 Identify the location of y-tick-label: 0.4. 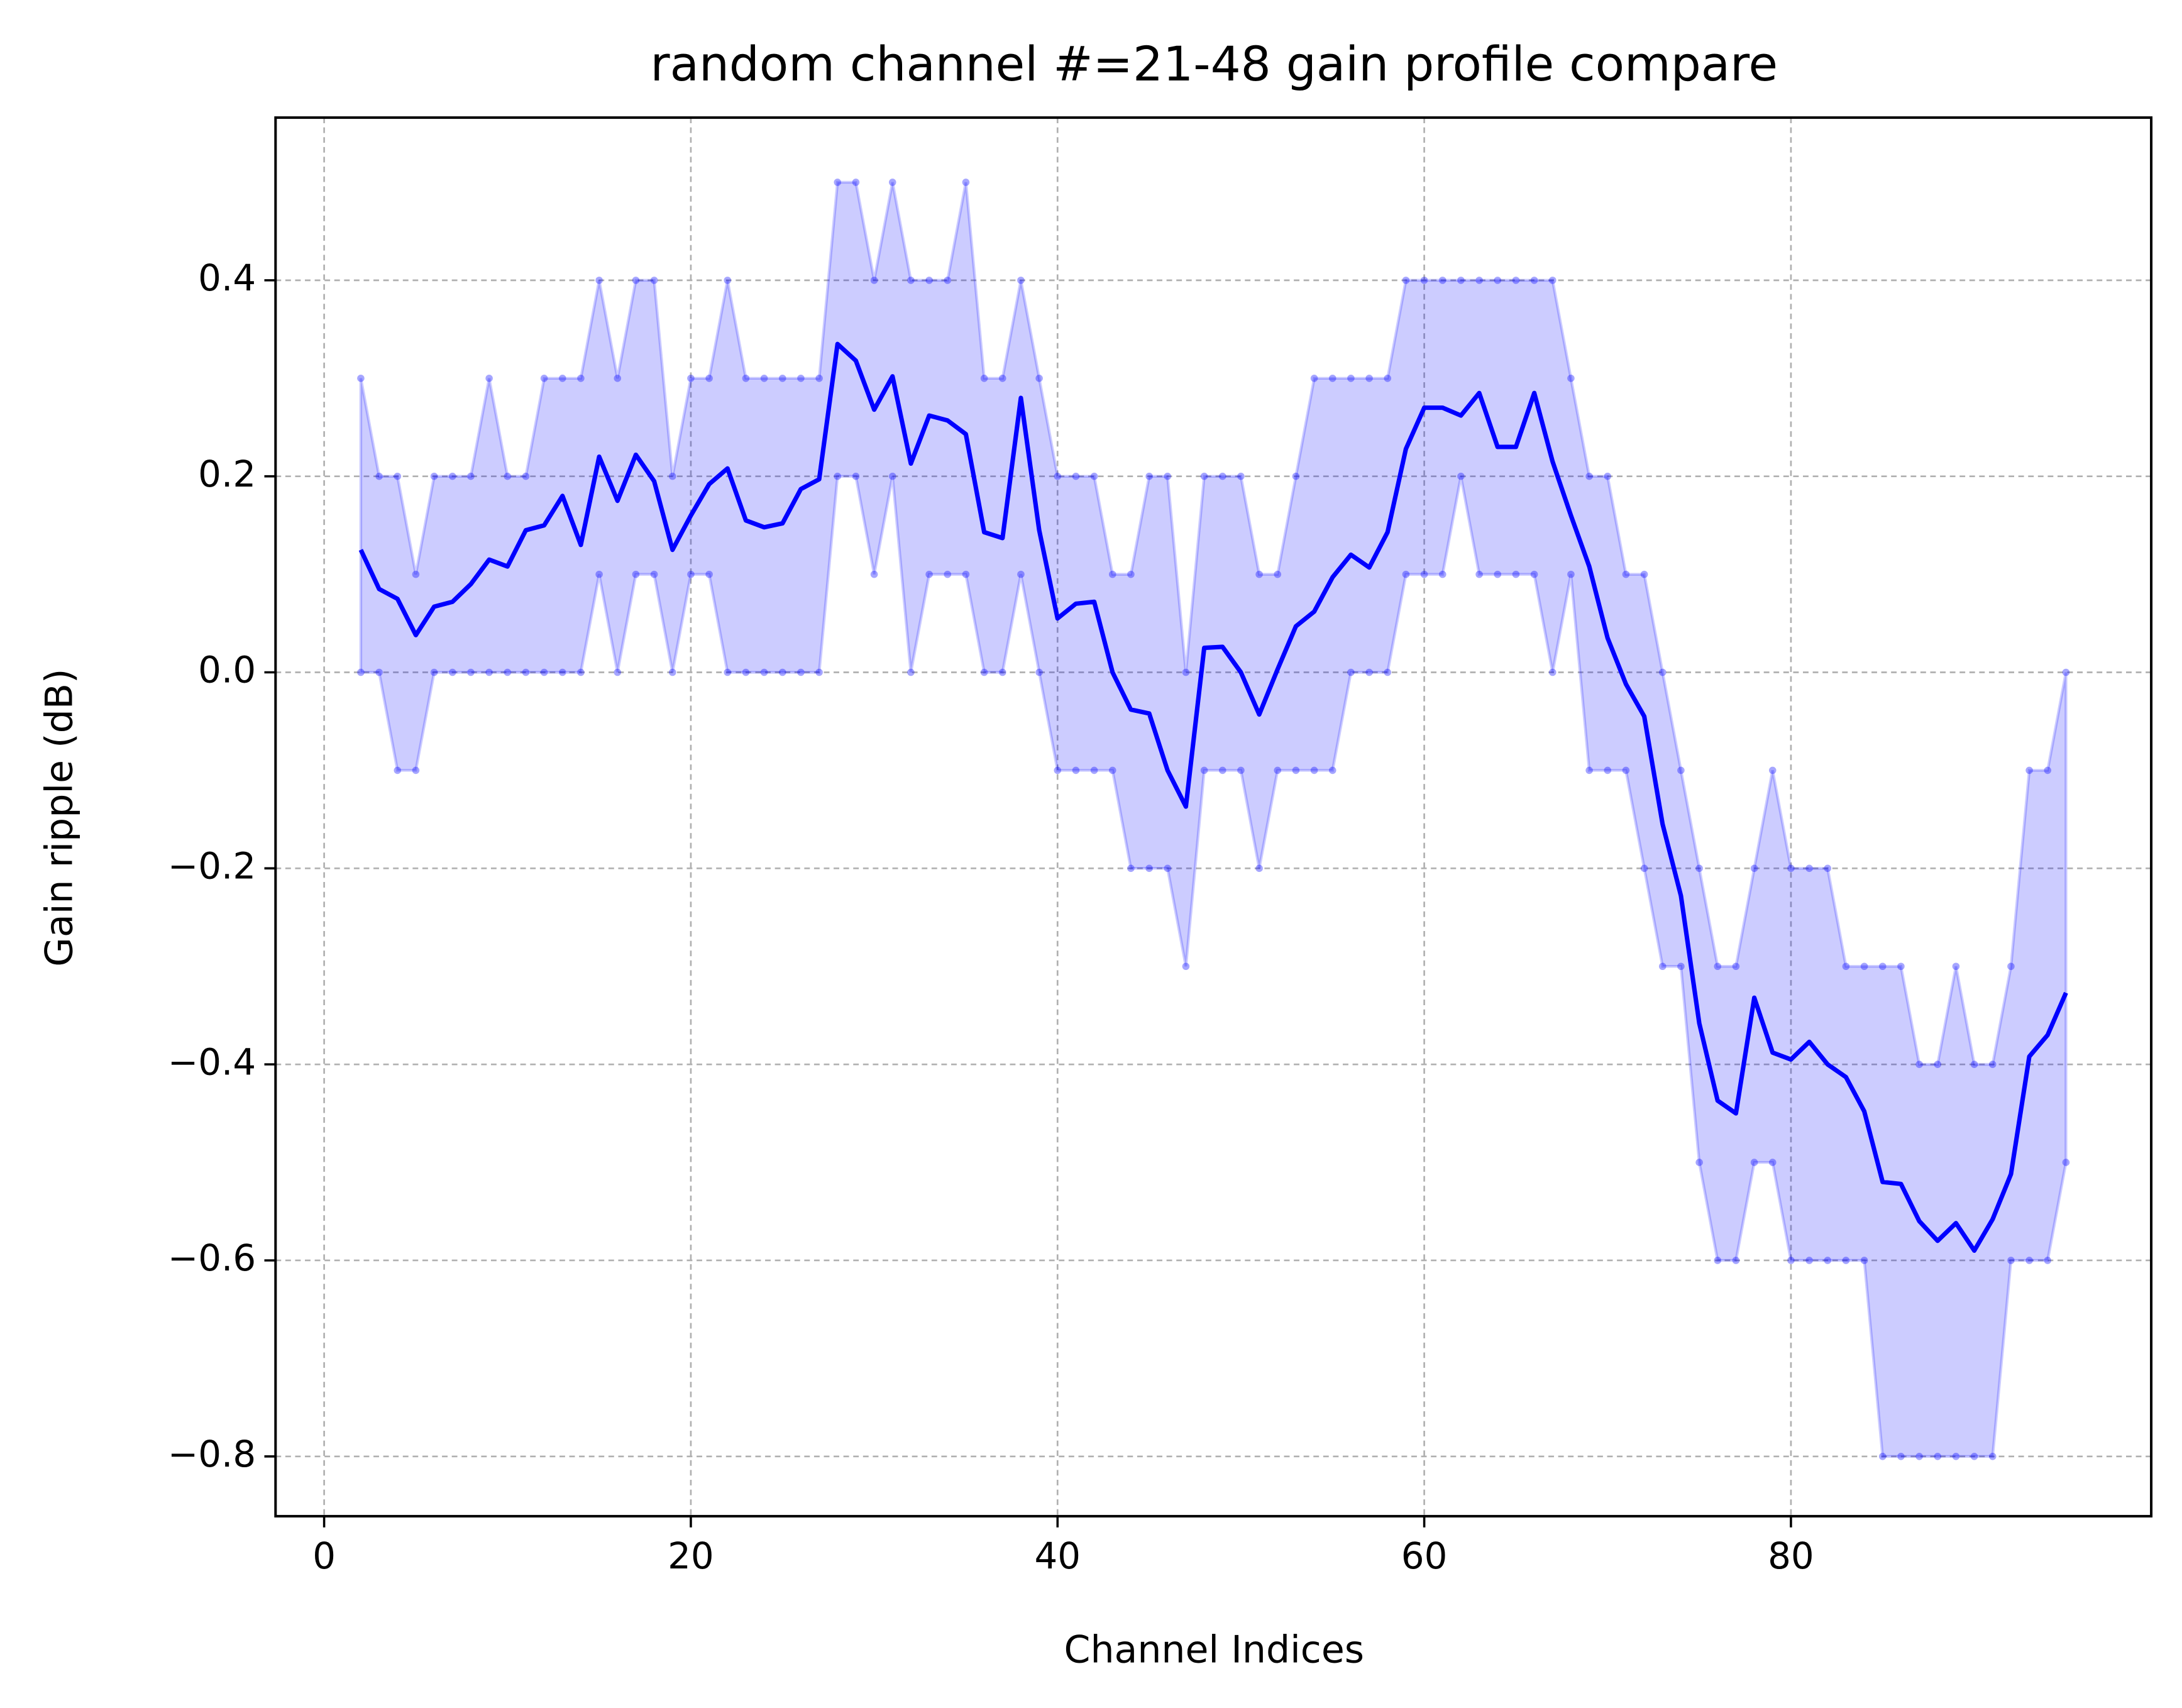
(227, 277).